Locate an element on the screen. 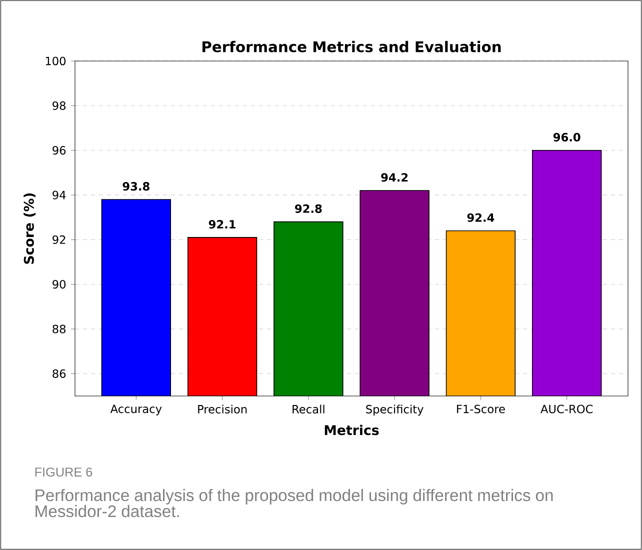 The height and width of the screenshot is (550, 642). y-tick-label: 90 is located at coordinates (59, 284).